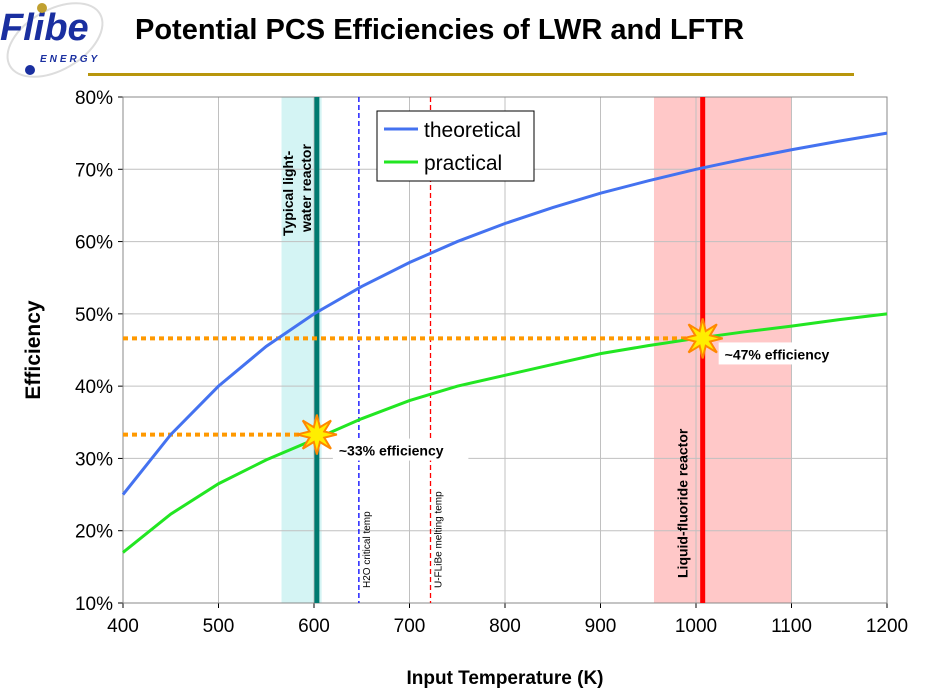 The height and width of the screenshot is (691, 925). I want to click on lwr-label: Typical light-, so click(288, 193).